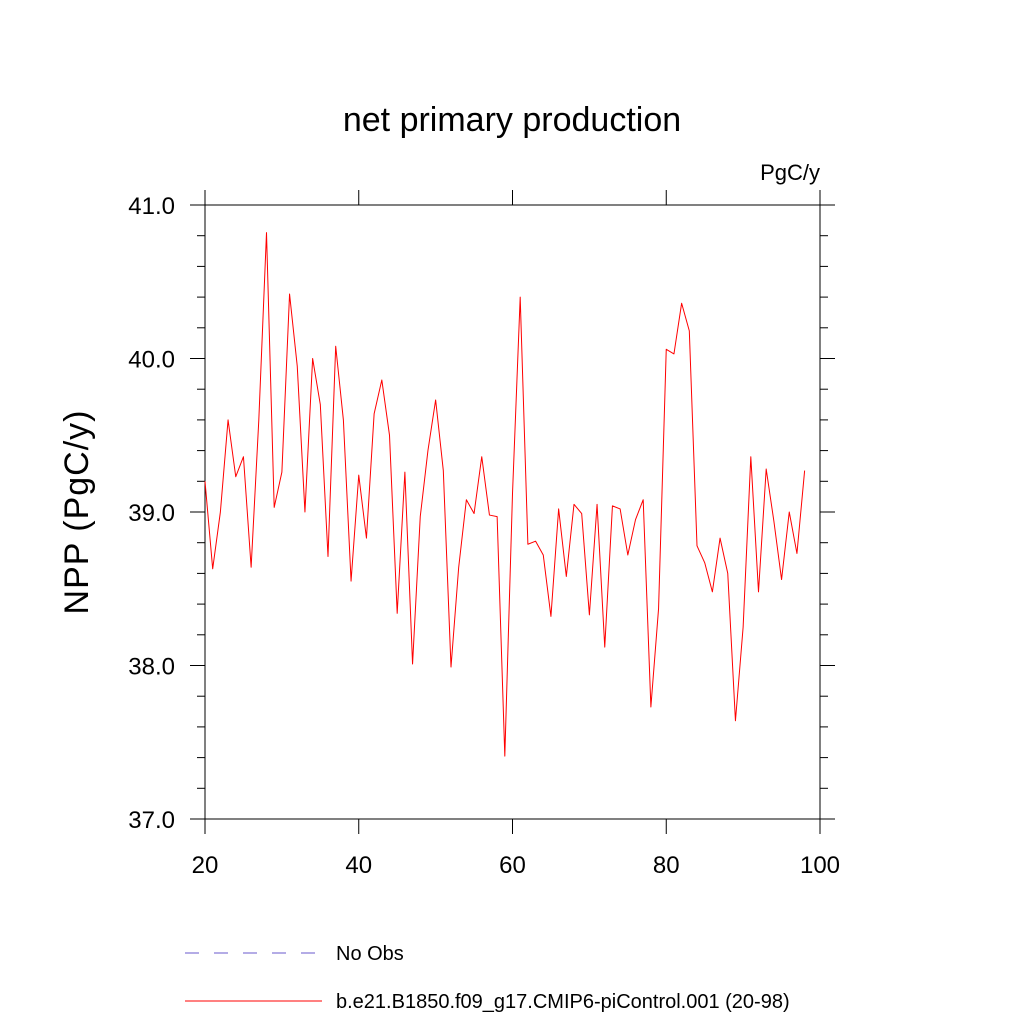 The image size is (1024, 1024). What do you see at coordinates (512, 120) in the screenshot?
I see `chart-title: net primary production` at bounding box center [512, 120].